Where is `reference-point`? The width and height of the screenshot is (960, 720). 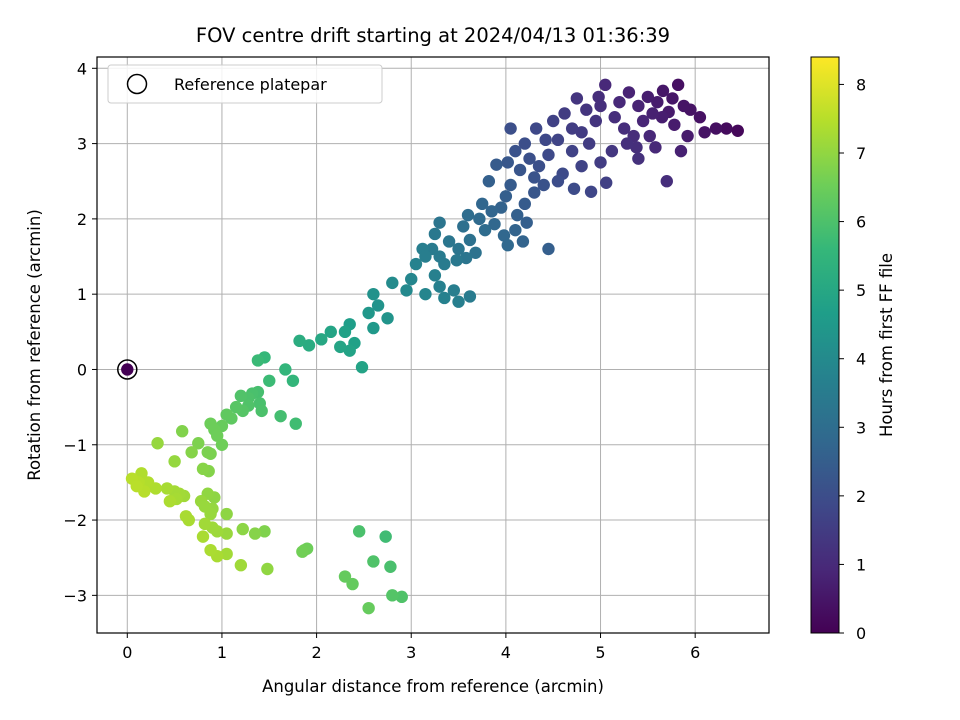
reference-point is located at coordinates (127, 369).